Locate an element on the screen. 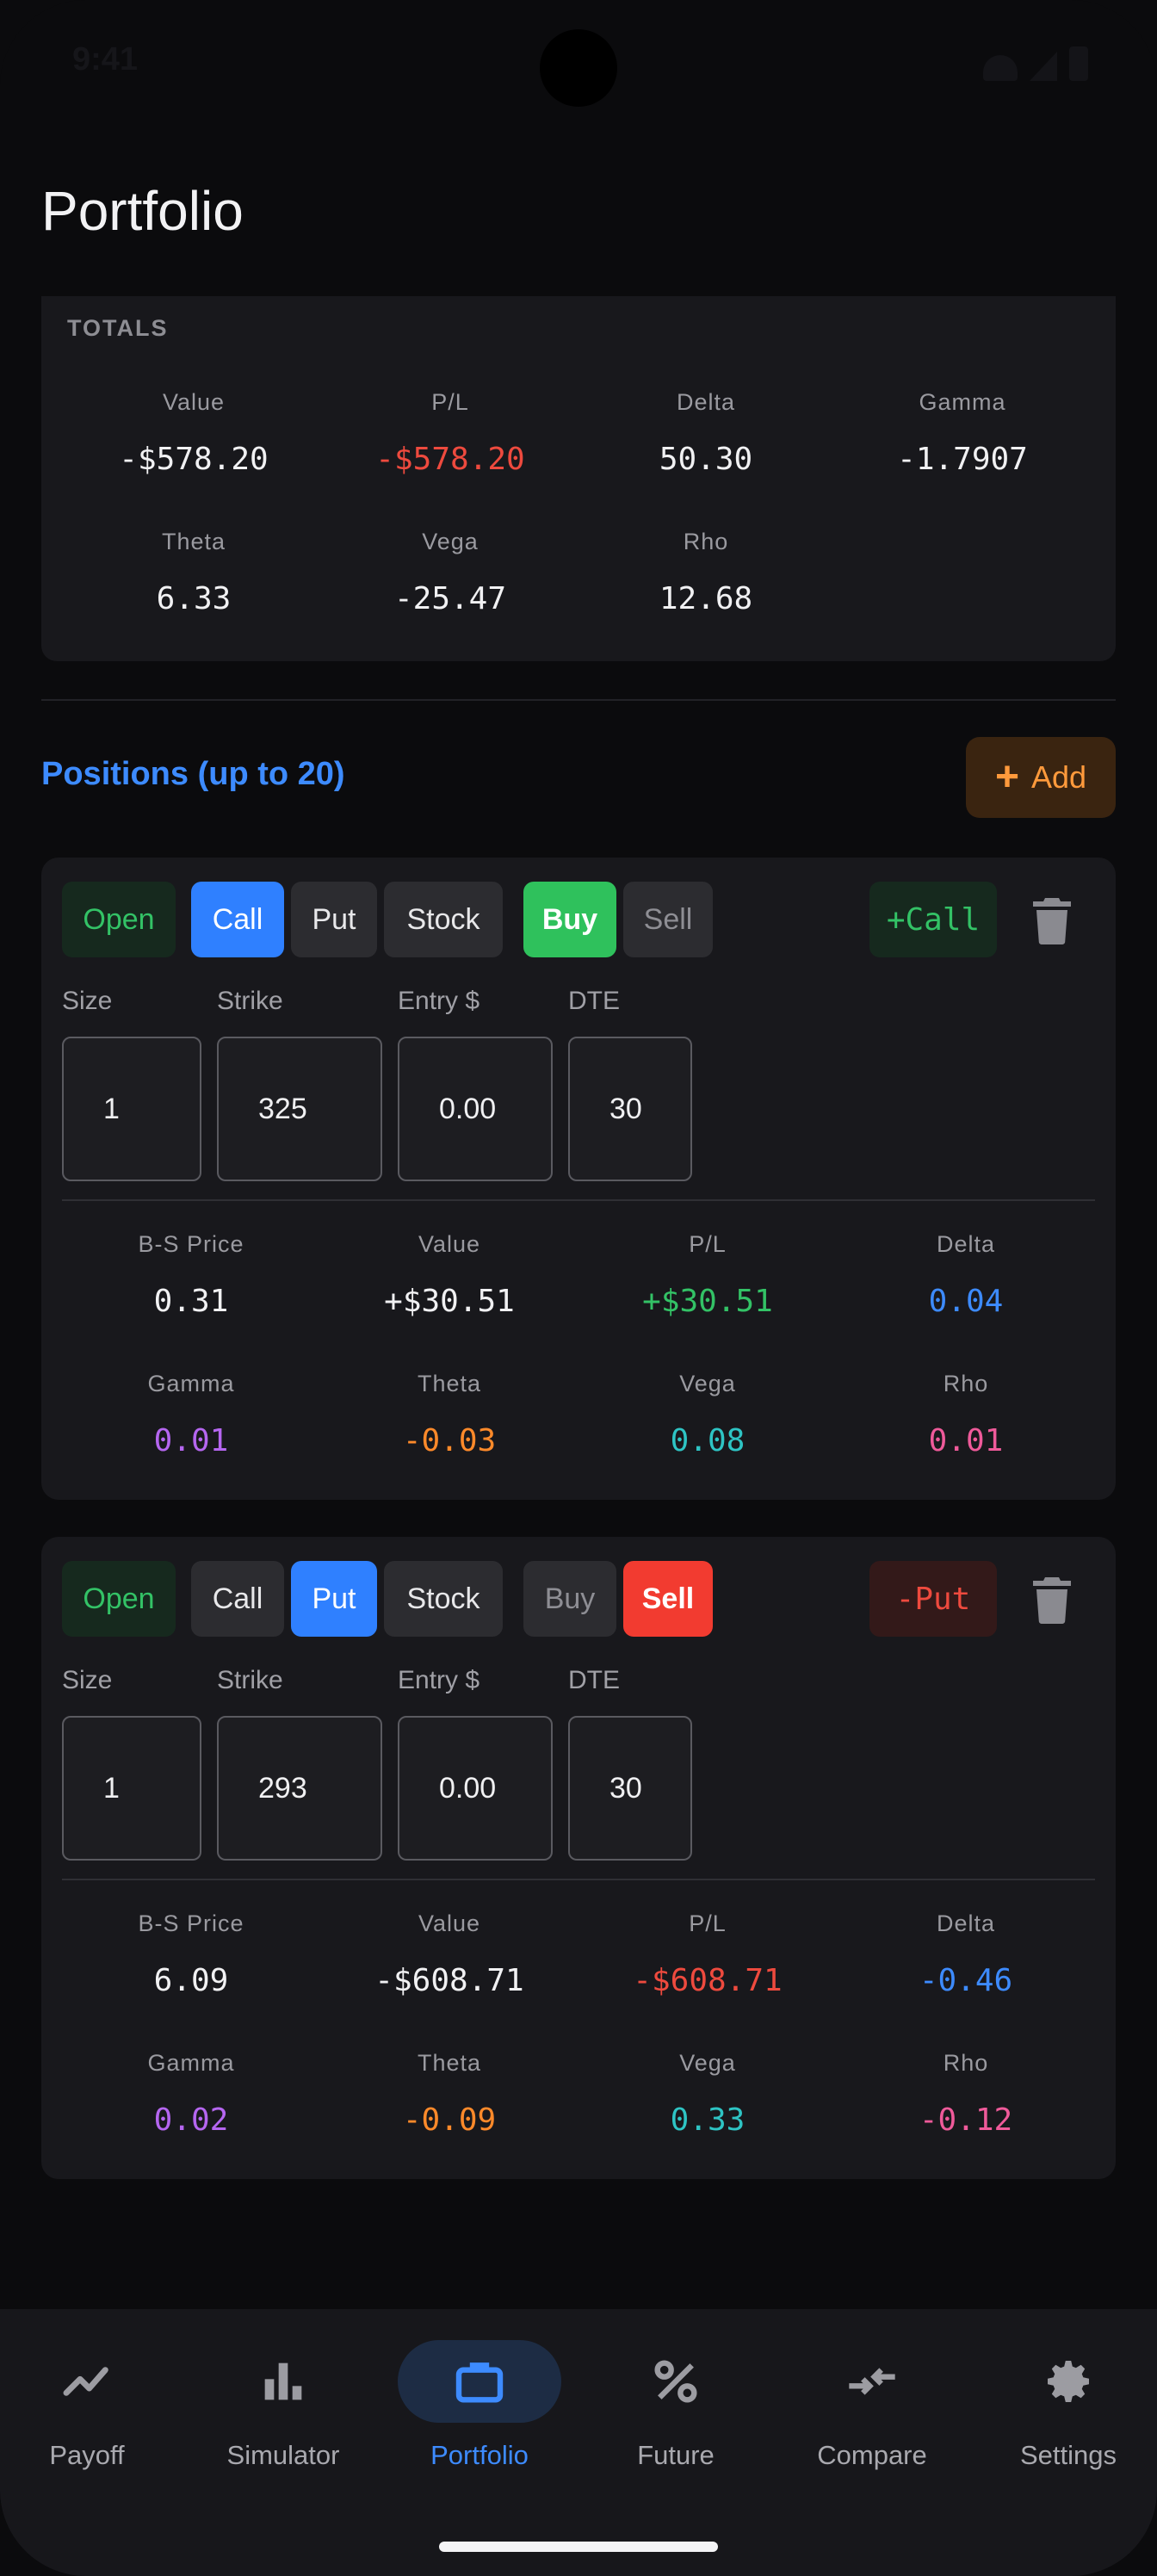  battery-icon is located at coordinates (1078, 64).